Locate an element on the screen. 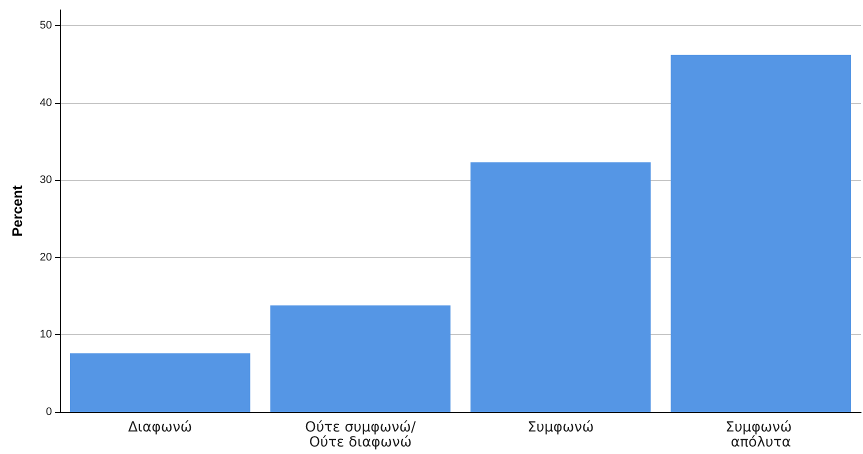 The image size is (863, 454). y-tick-label: 20 is located at coordinates (46, 257).